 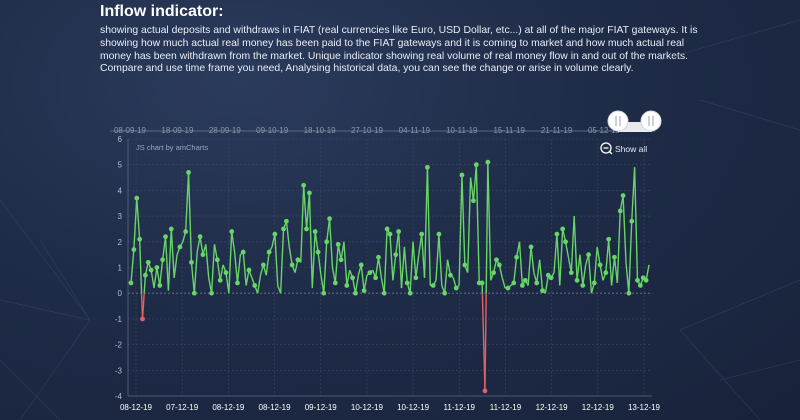 I want to click on show-all-button: Show all, so click(x=623, y=148).